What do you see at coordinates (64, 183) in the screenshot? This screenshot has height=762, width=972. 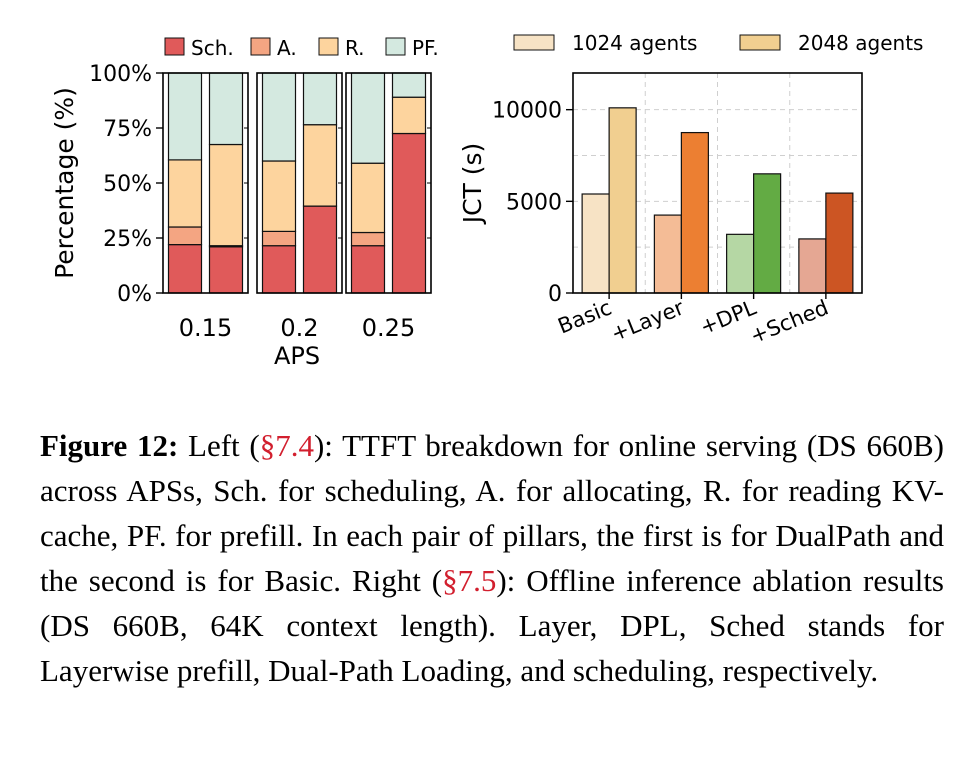 I see `left-y-axis-label: Percentage (%)` at bounding box center [64, 183].